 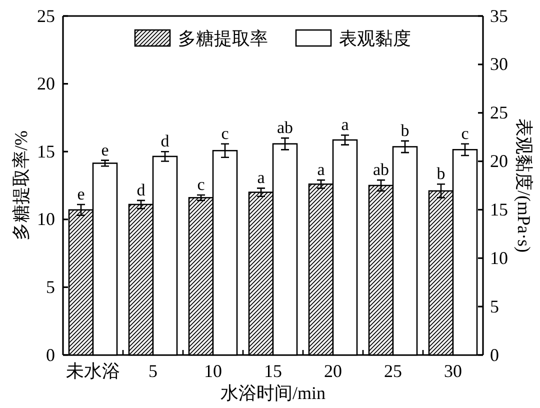 What do you see at coordinates (213, 370) in the screenshot?
I see `x-tick-label: 10` at bounding box center [213, 370].